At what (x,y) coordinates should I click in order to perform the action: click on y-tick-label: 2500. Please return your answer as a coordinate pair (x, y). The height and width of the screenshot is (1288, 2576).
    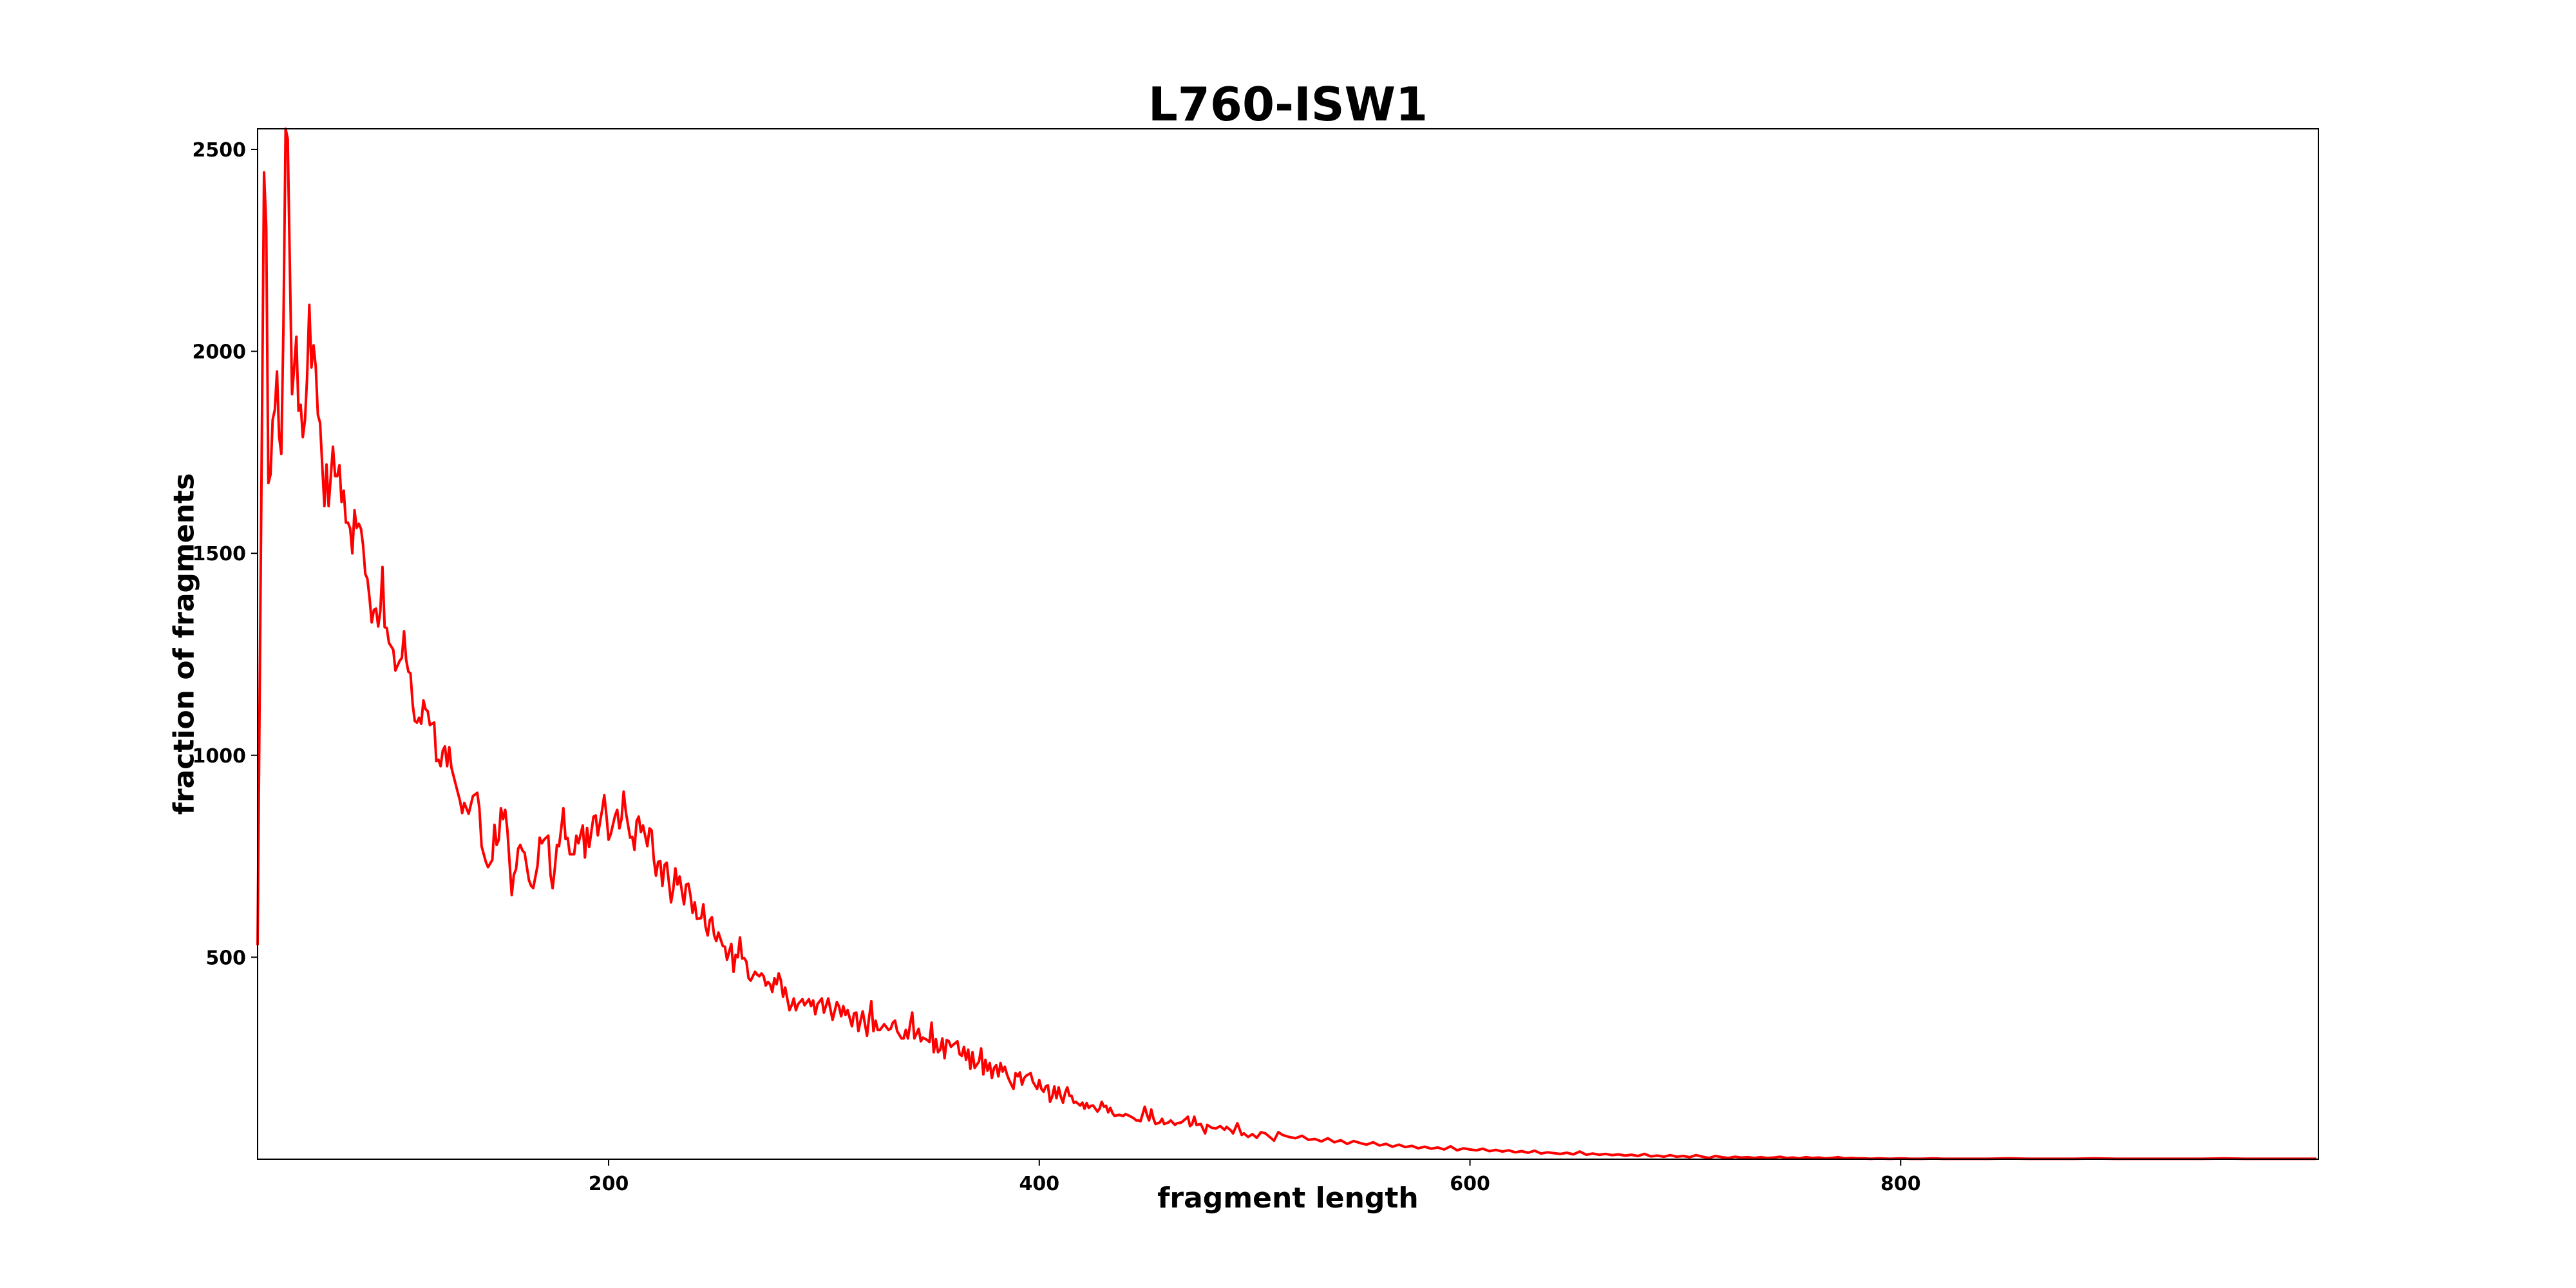
    Looking at the image, I should click on (220, 151).